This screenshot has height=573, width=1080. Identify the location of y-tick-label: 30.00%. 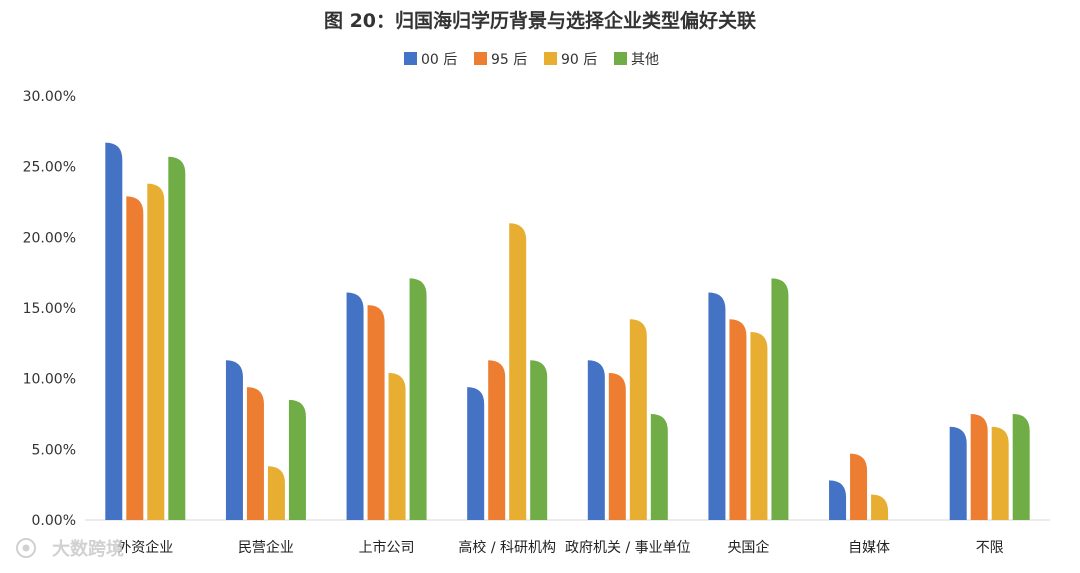
(49, 97).